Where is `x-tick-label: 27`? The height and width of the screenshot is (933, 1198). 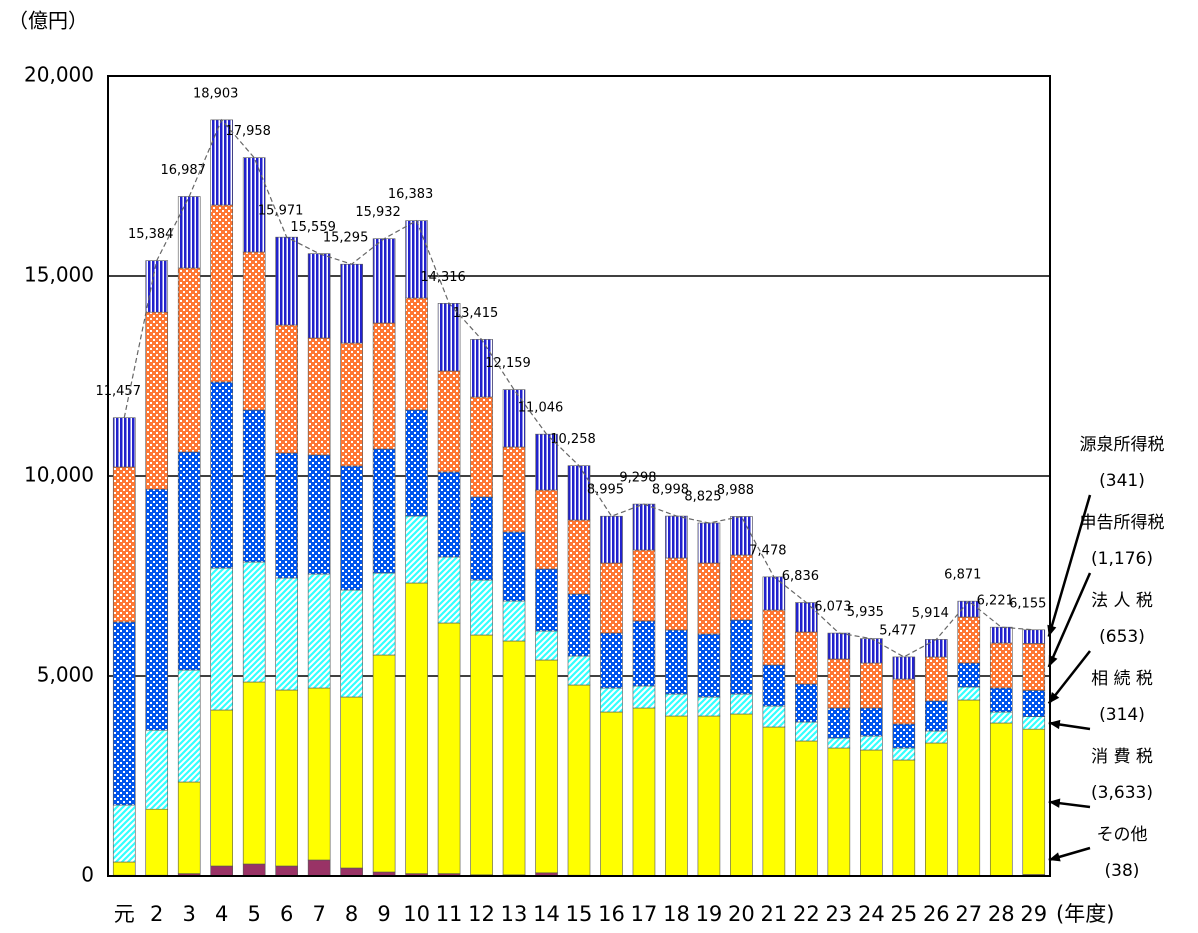
x-tick-label: 27 is located at coordinates (968, 914).